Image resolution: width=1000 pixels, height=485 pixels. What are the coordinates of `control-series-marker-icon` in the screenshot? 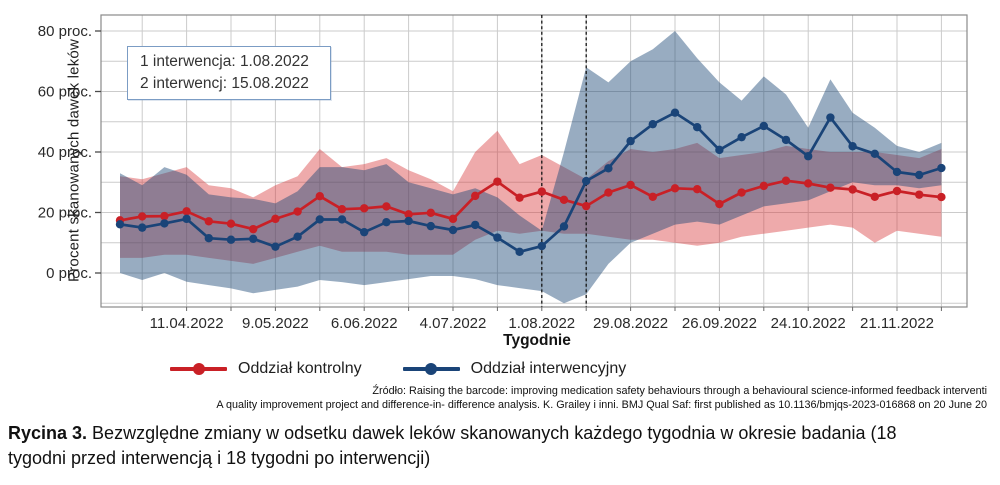 It's located at (198, 369).